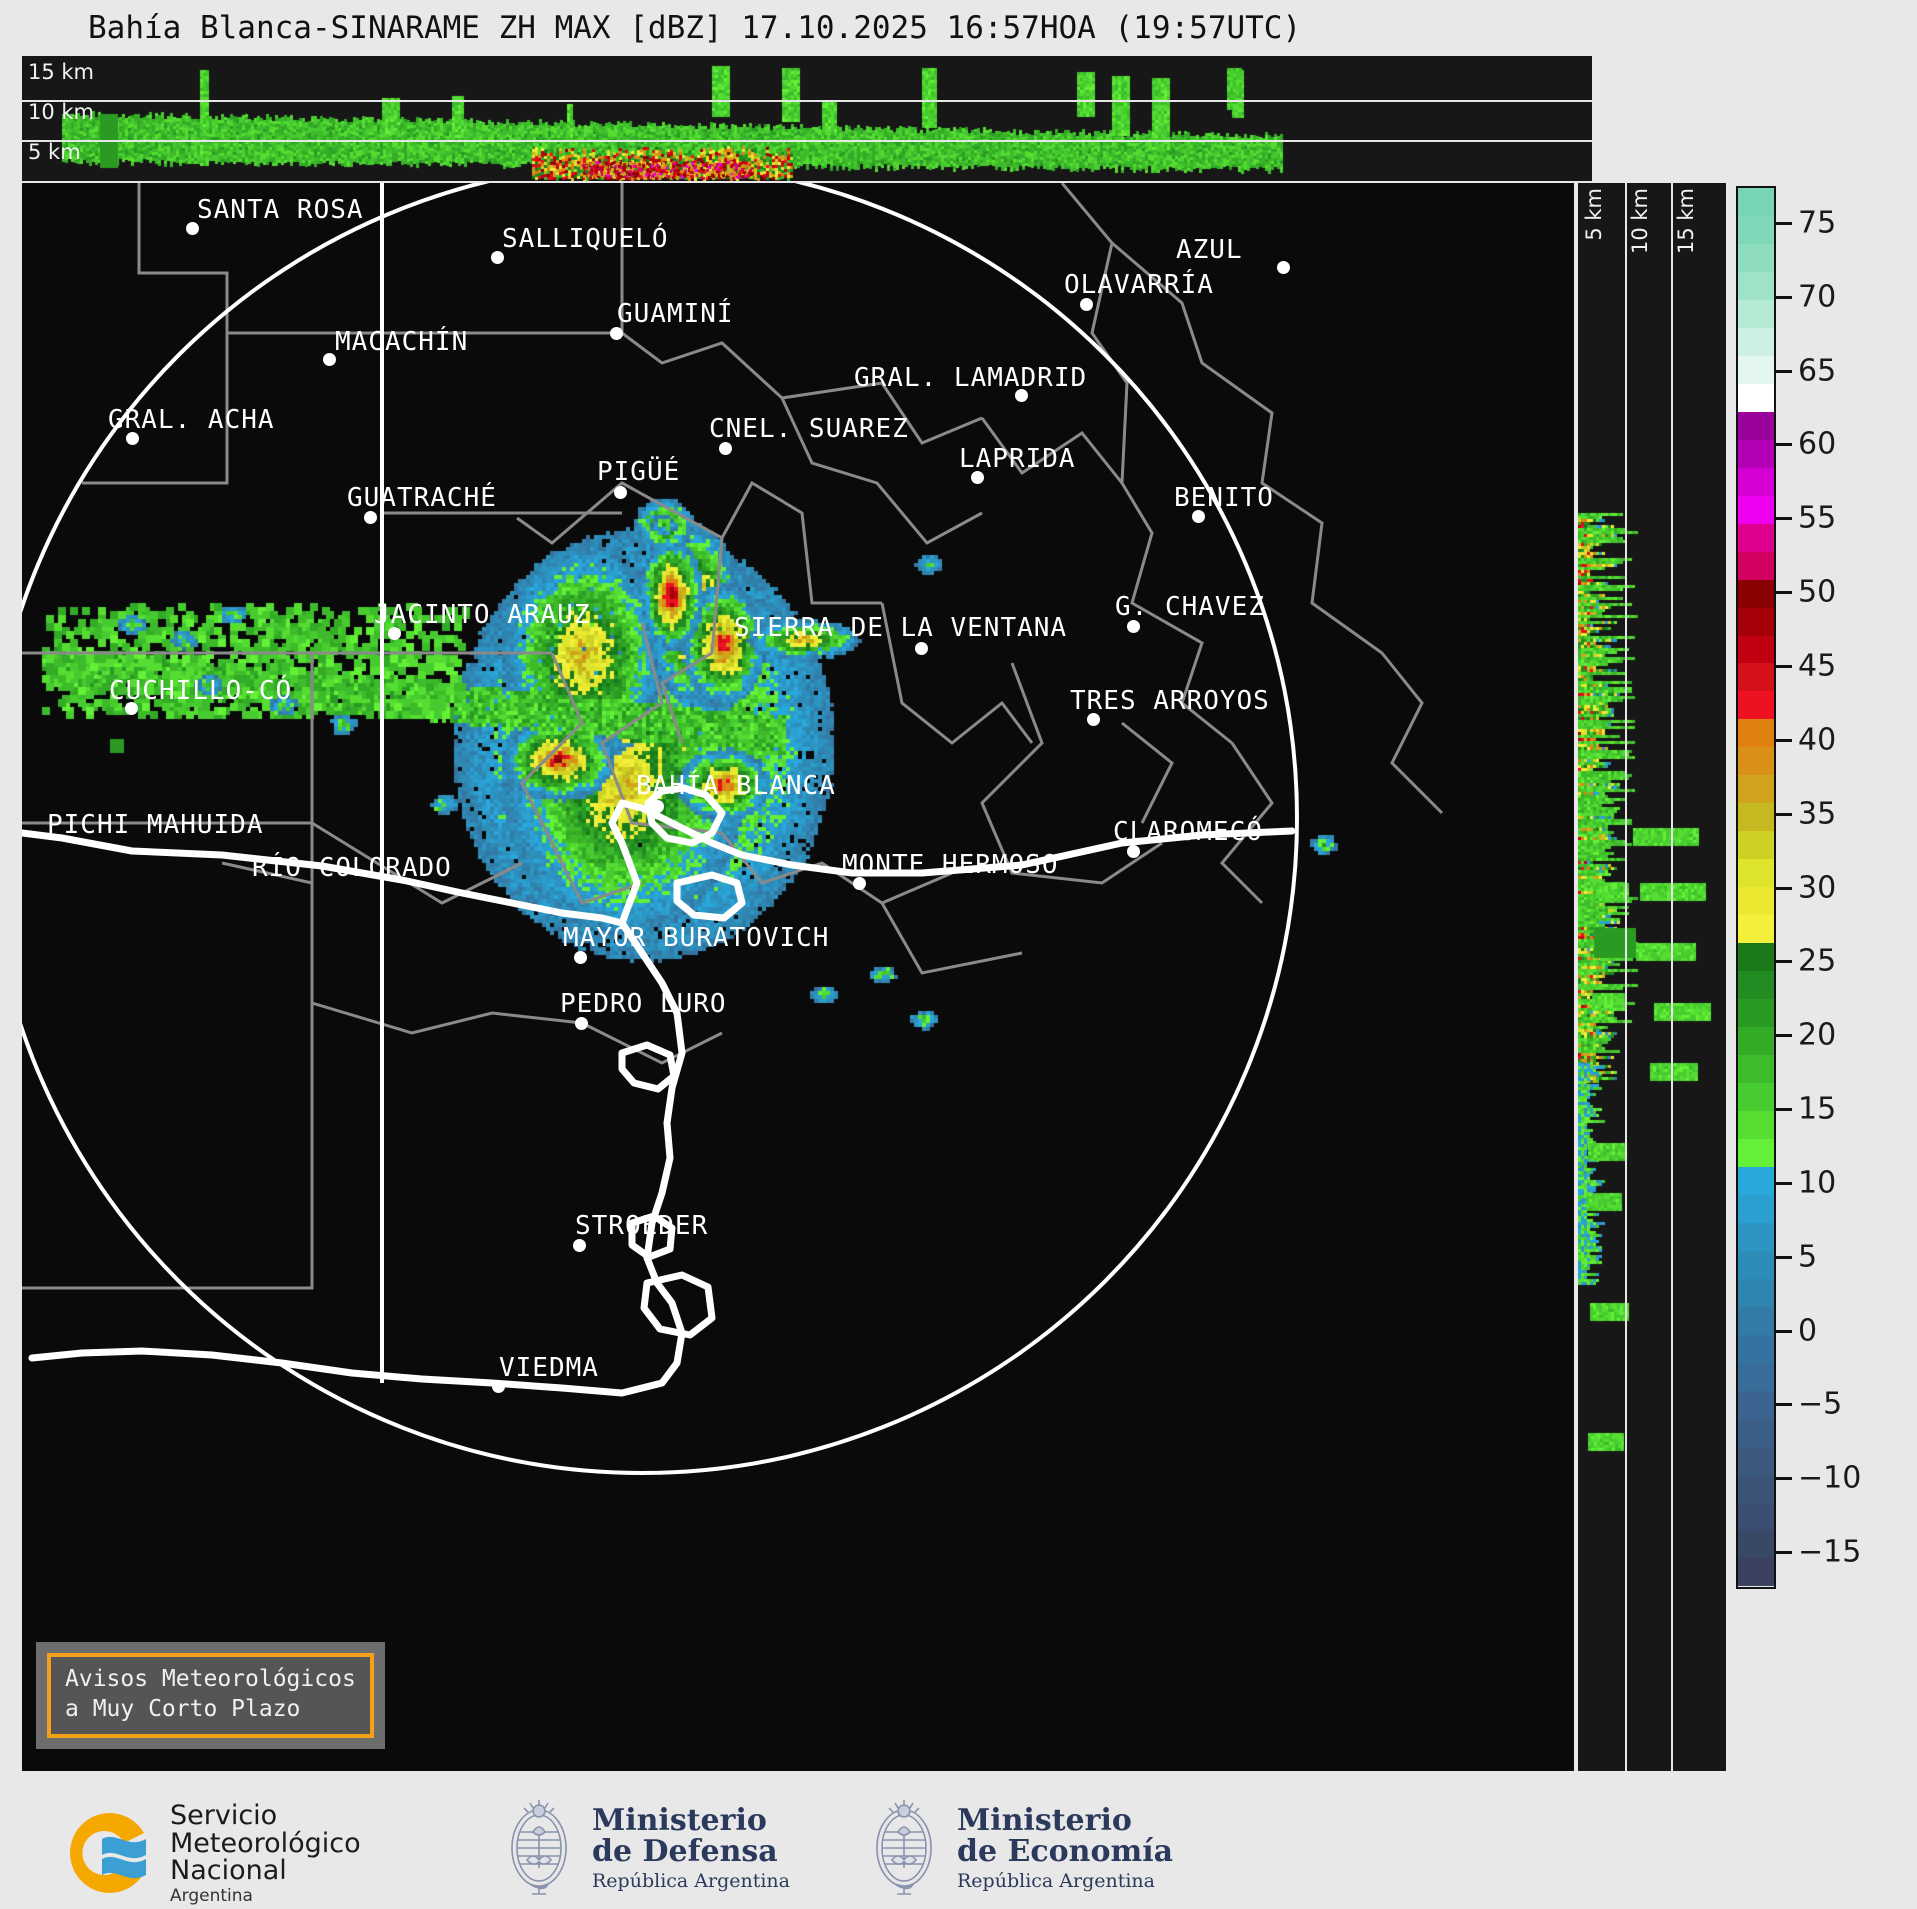 The width and height of the screenshot is (1917, 1909). What do you see at coordinates (1808, 1331) in the screenshot?
I see `colorbar-tick-label: 0` at bounding box center [1808, 1331].